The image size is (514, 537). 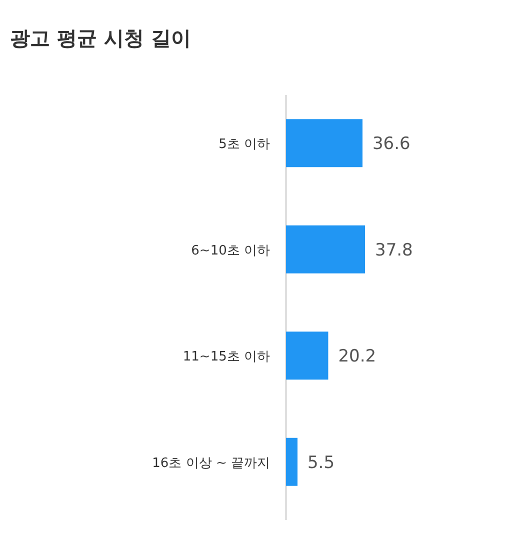 I want to click on data-label: 20.2, so click(x=357, y=356).